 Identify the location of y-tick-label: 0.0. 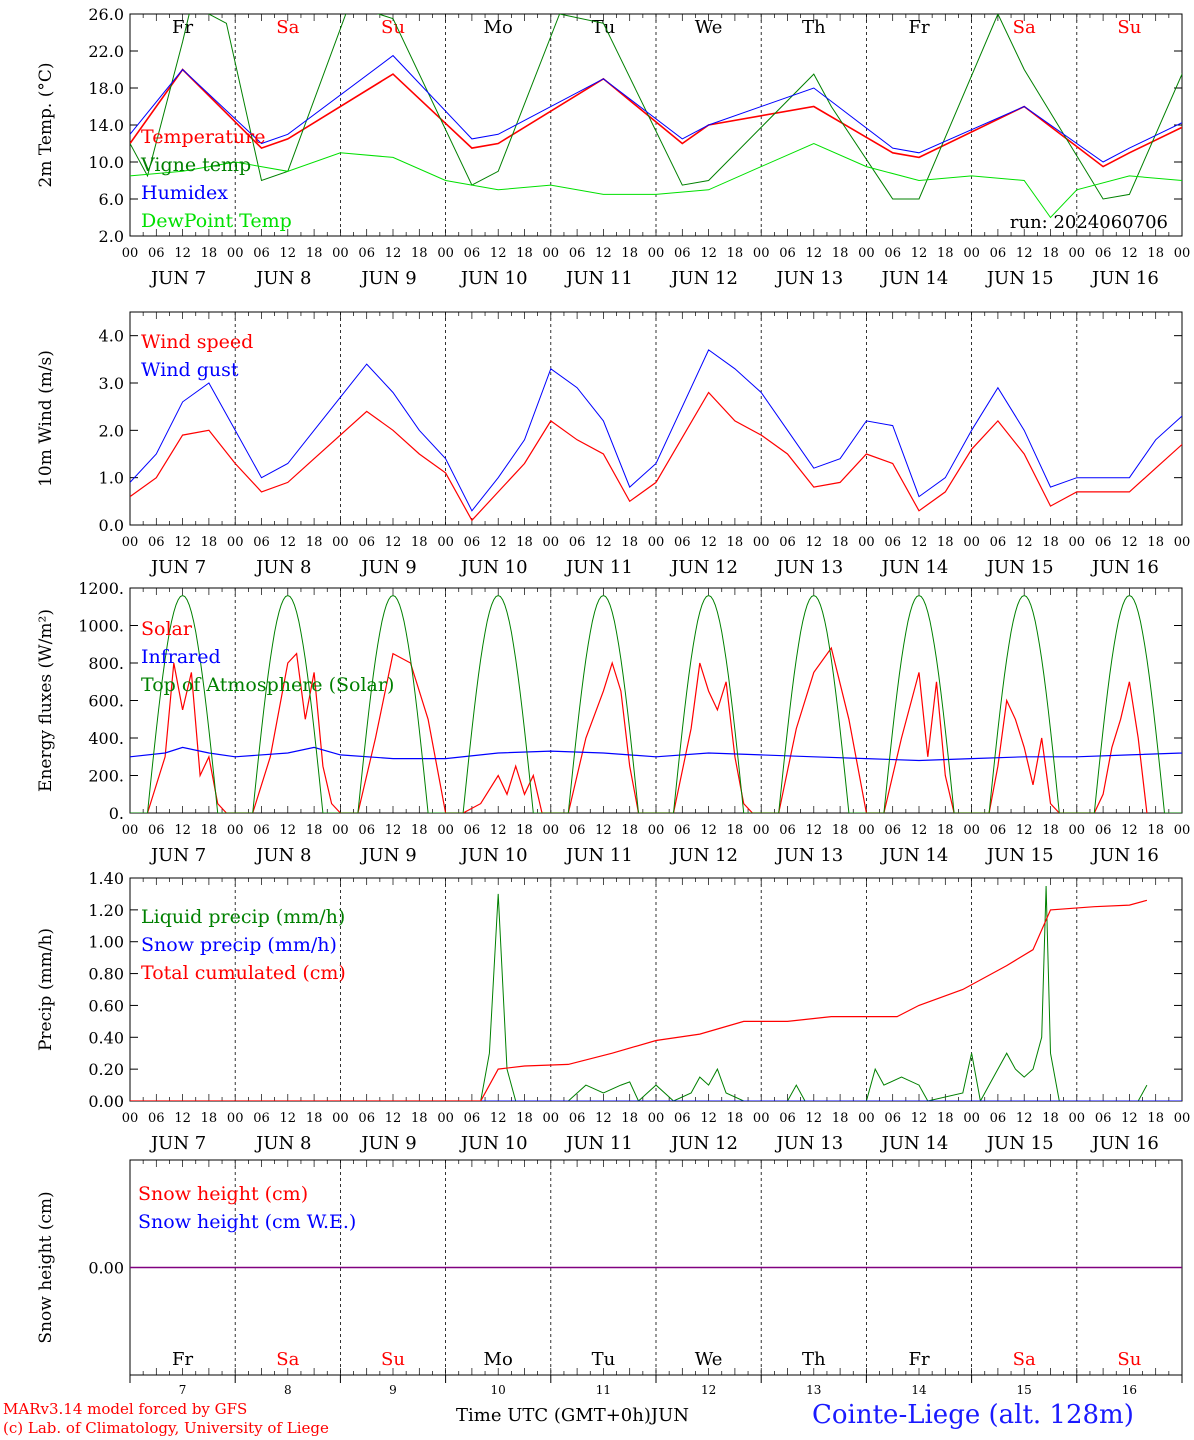
(111, 525).